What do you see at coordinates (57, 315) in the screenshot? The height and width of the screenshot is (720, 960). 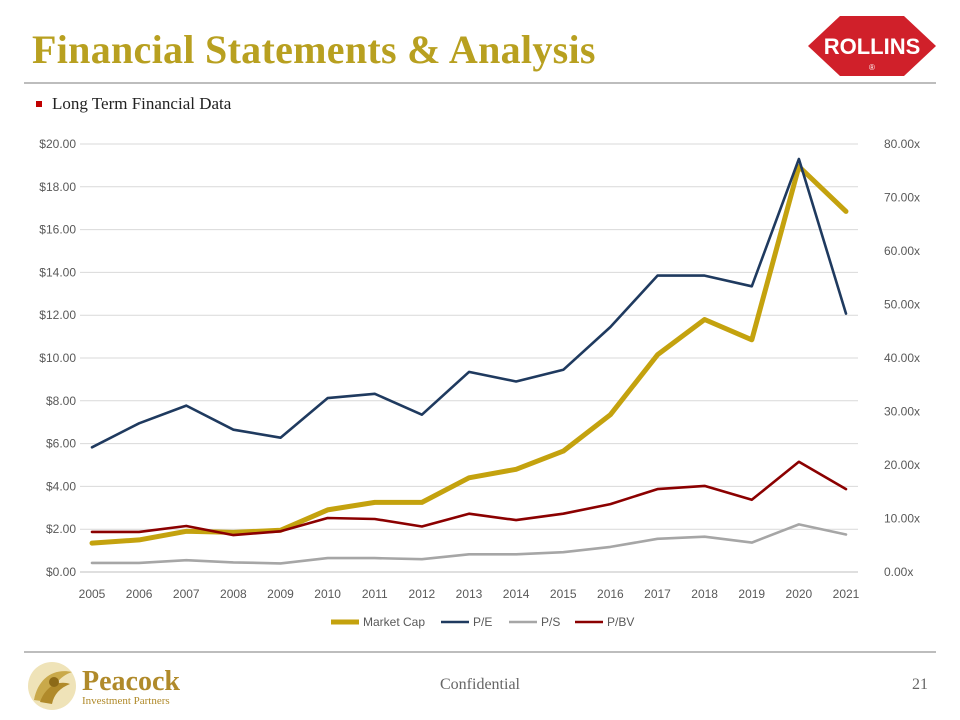 I see `left-axis-tick-label: $12.00` at bounding box center [57, 315].